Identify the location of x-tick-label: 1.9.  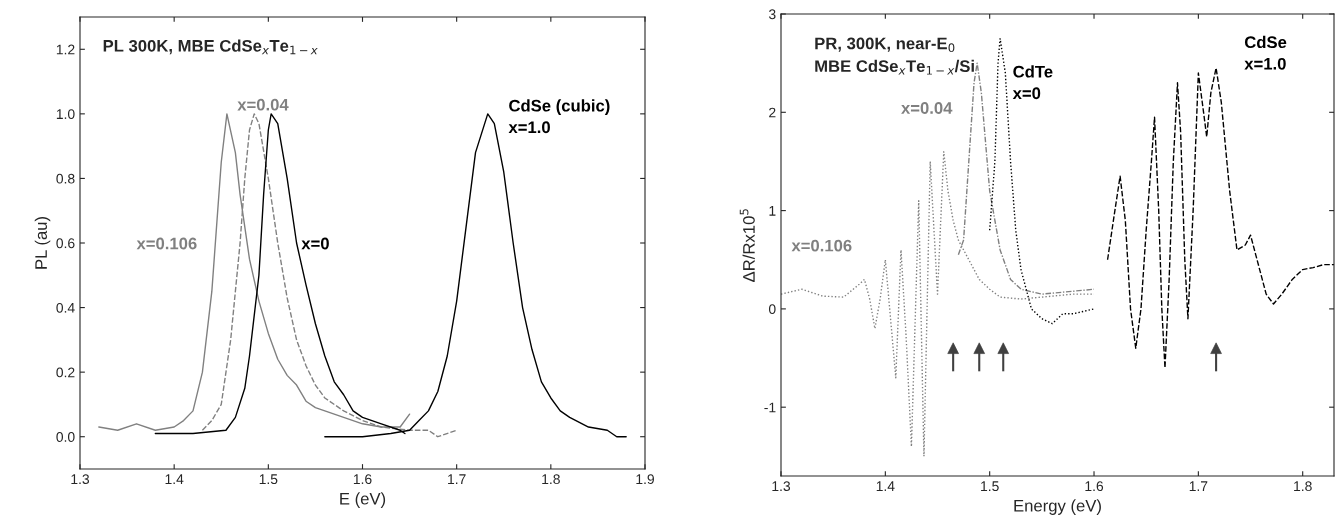
(645, 479).